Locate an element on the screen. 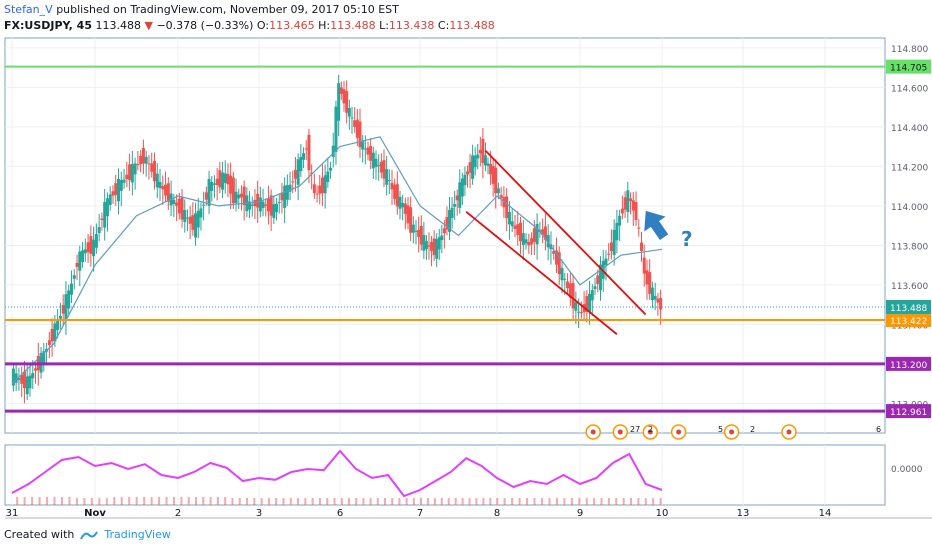 The height and width of the screenshot is (550, 932). event-count-label: 6 is located at coordinates (878, 429).